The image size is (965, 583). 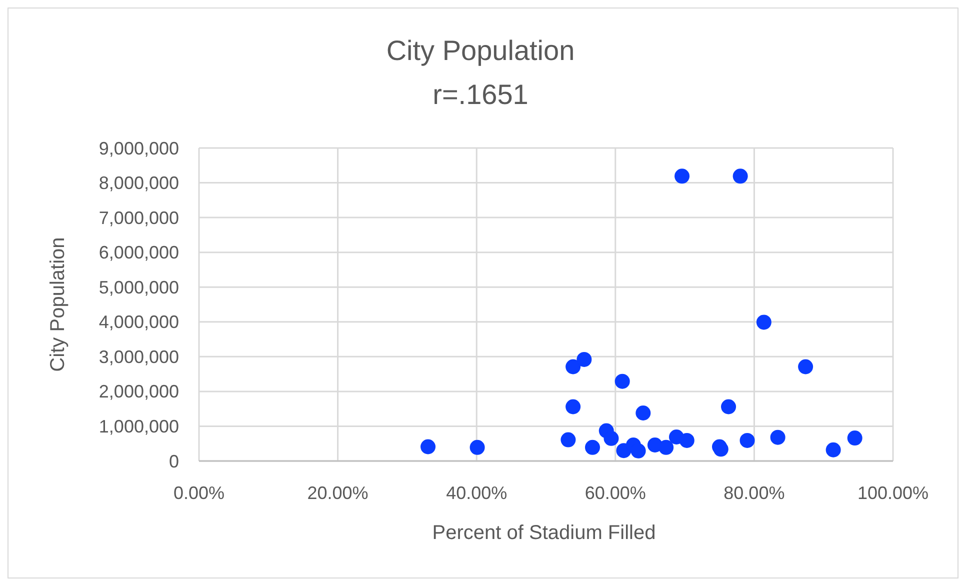 What do you see at coordinates (138, 322) in the screenshot?
I see `y-tick-label: 4,000,000` at bounding box center [138, 322].